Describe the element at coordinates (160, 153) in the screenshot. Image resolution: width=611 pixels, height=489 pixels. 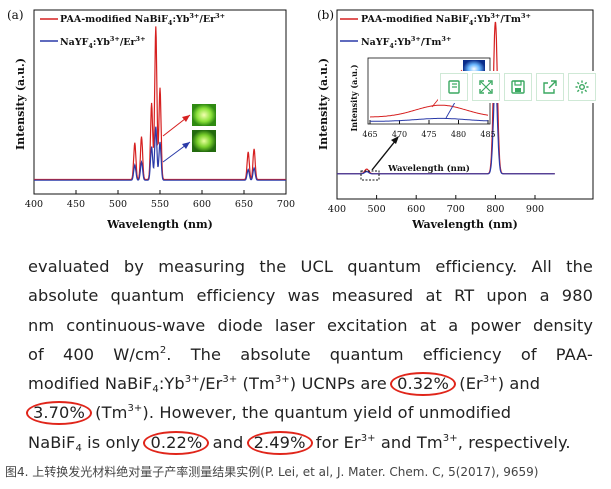
I see `series-line-nayf-er` at that location.